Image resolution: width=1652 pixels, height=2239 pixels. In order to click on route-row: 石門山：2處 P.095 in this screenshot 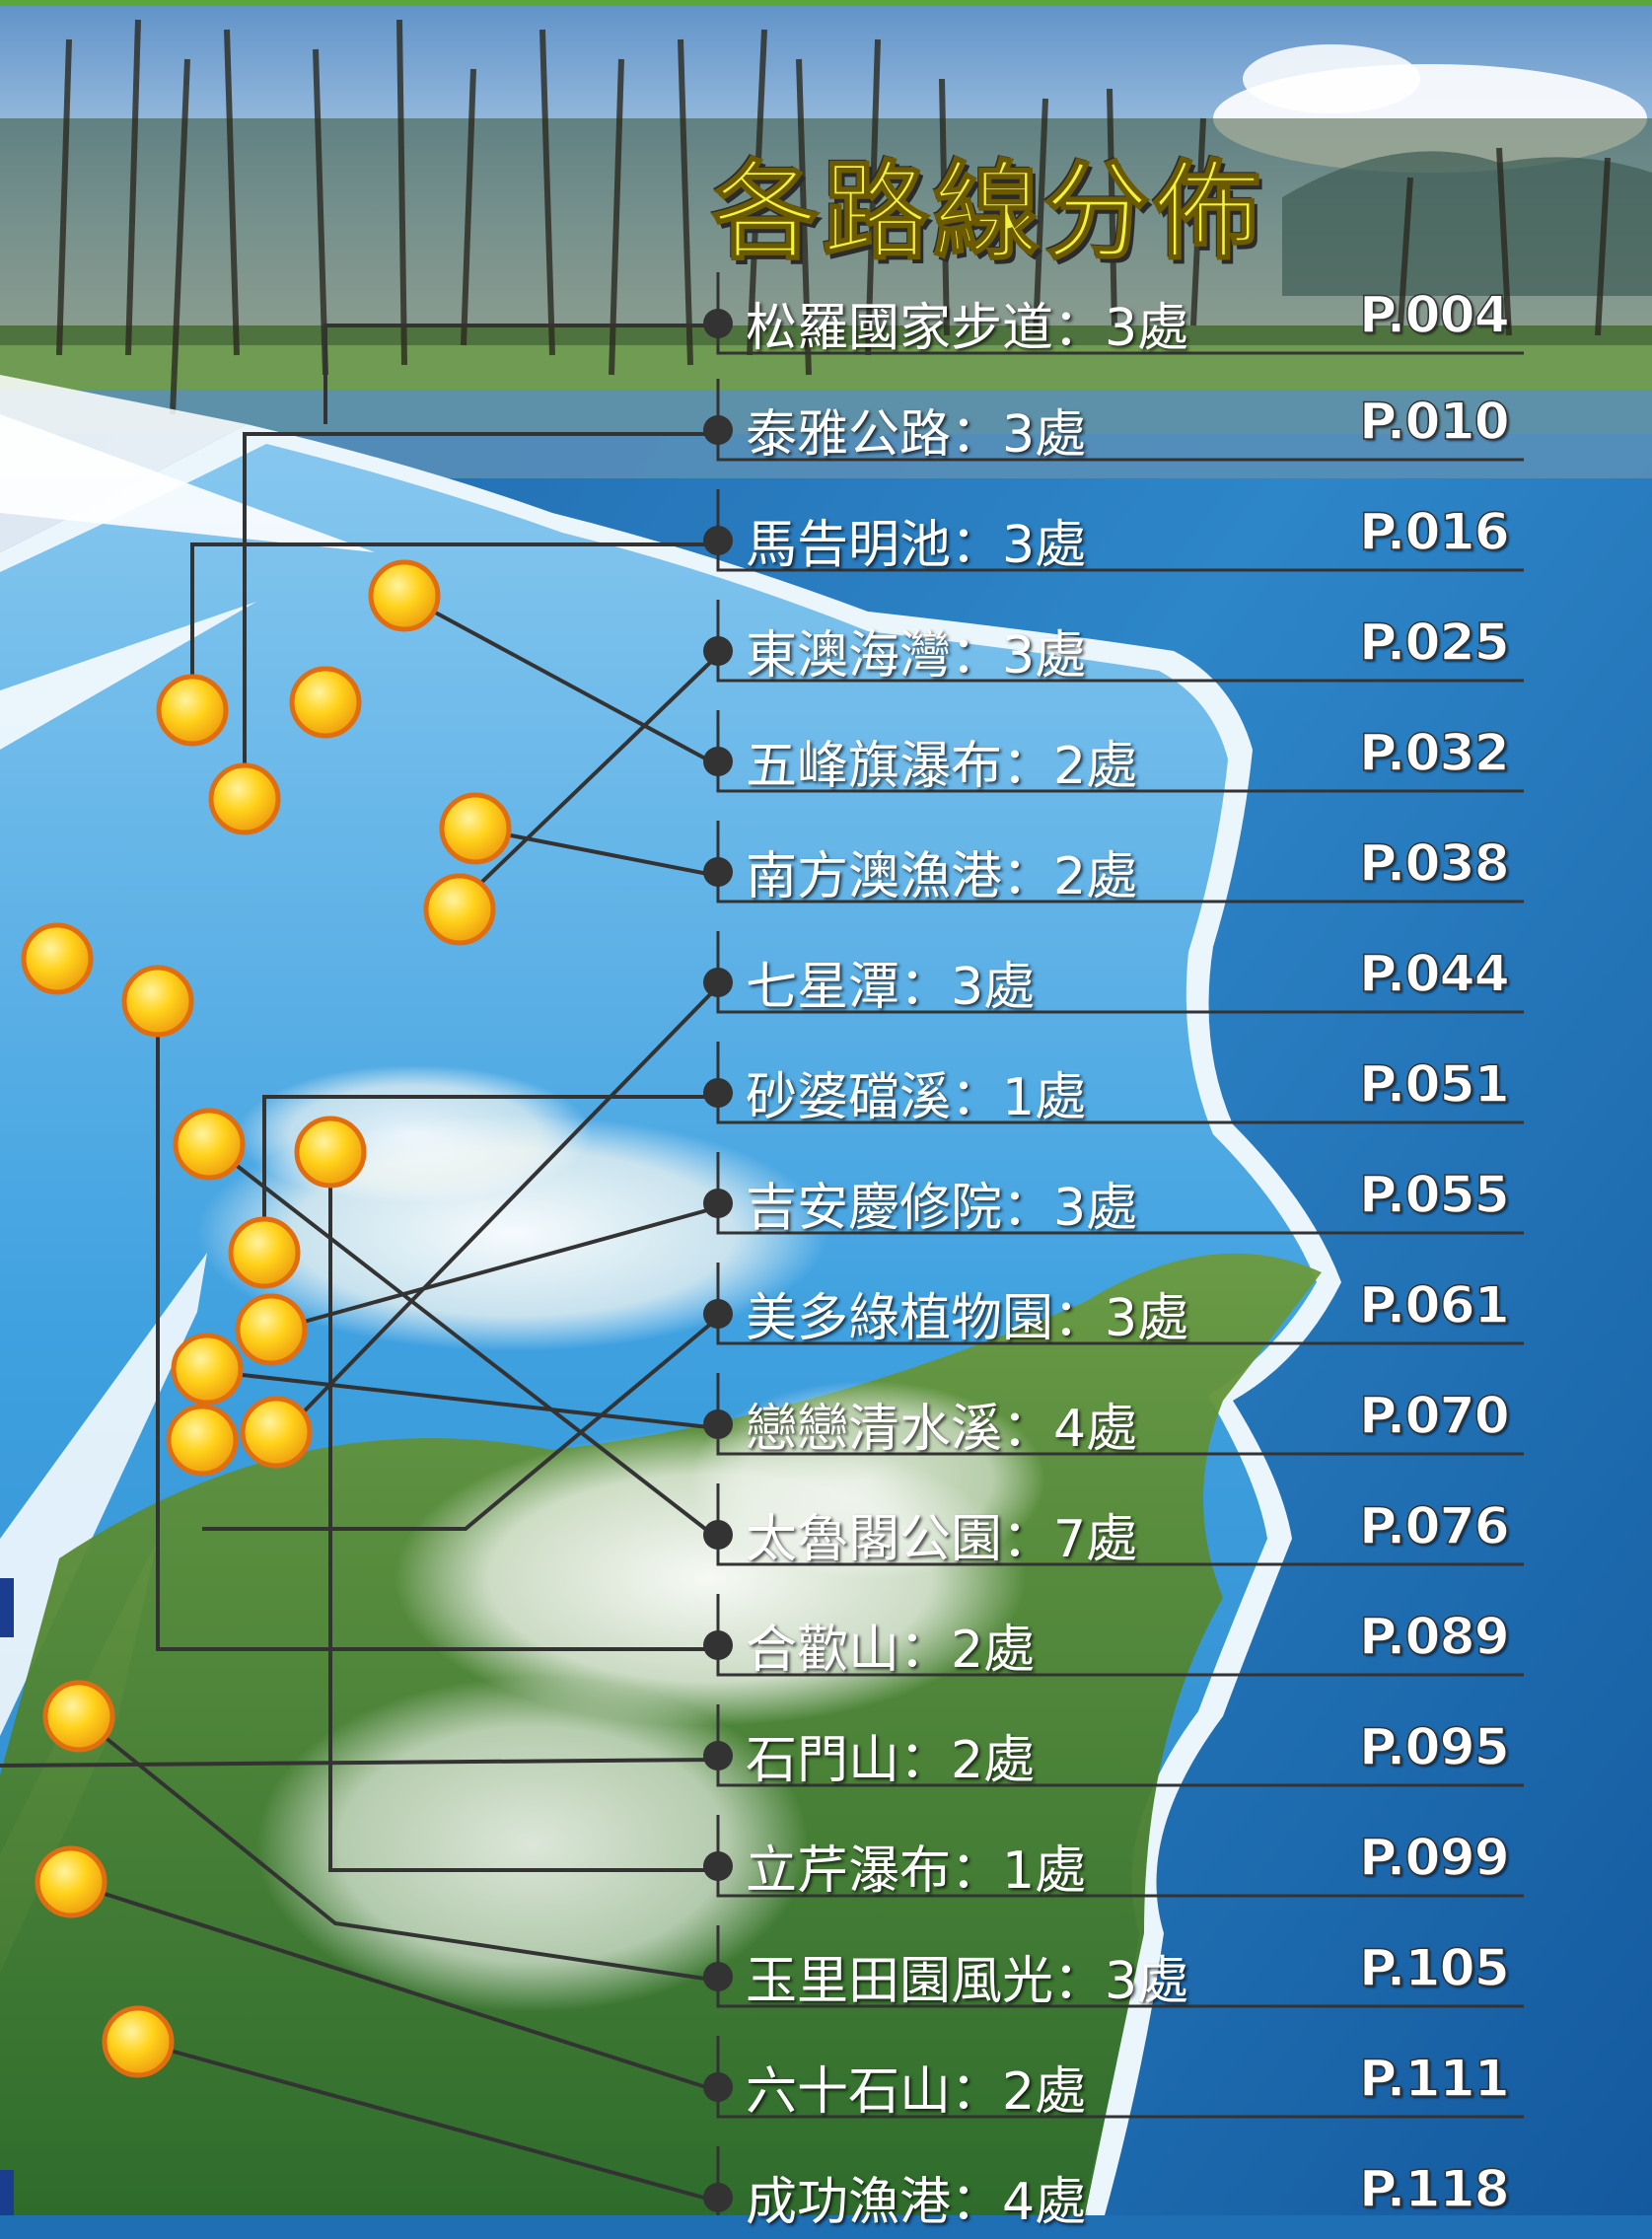, I will do `click(1123, 1757)`.